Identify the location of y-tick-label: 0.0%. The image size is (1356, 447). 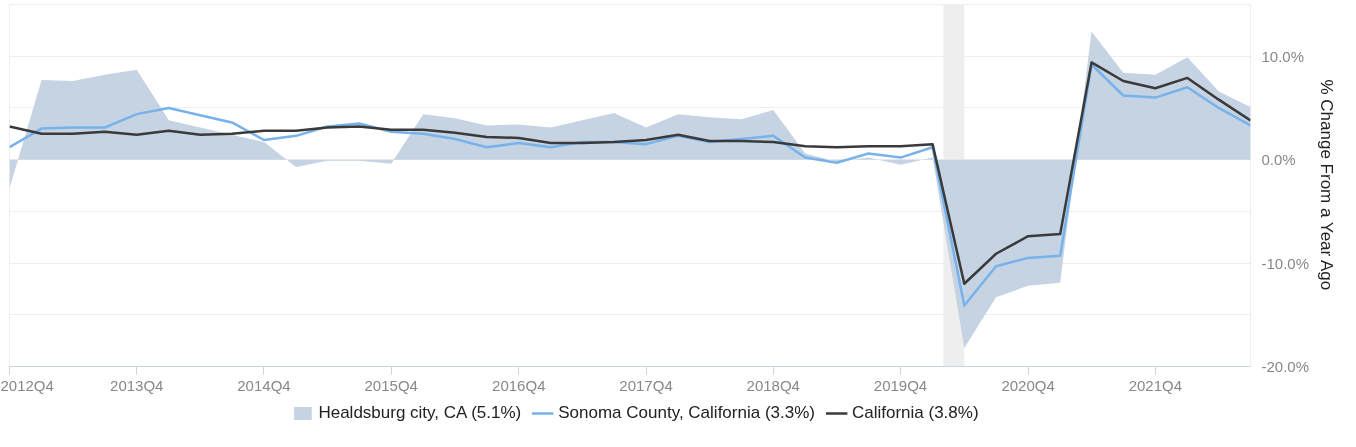
(1278, 160).